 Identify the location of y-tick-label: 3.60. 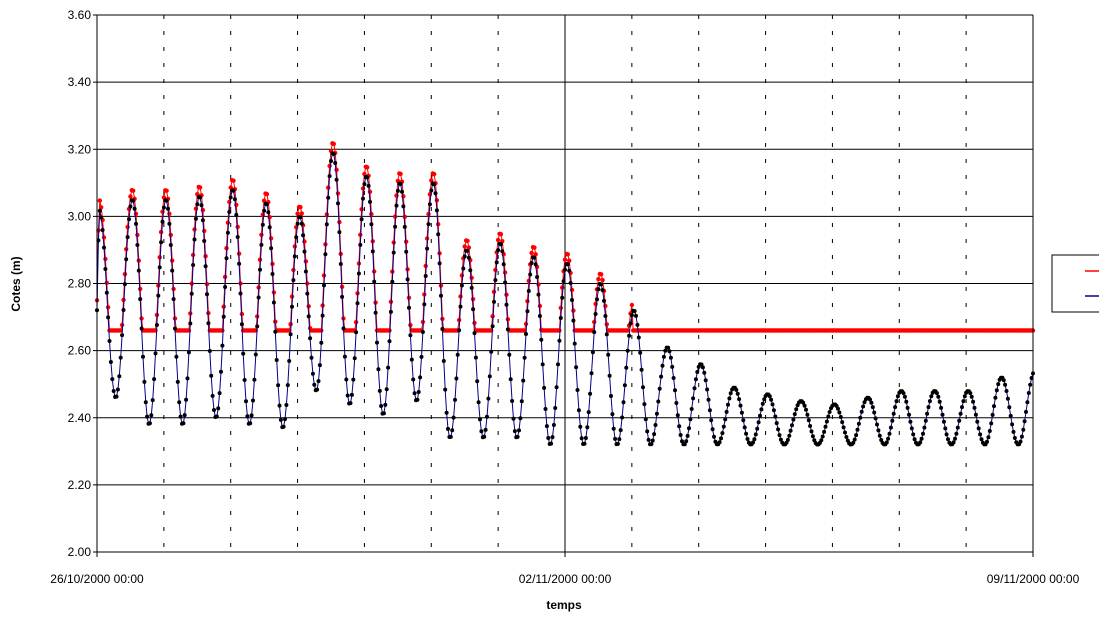
(80, 15).